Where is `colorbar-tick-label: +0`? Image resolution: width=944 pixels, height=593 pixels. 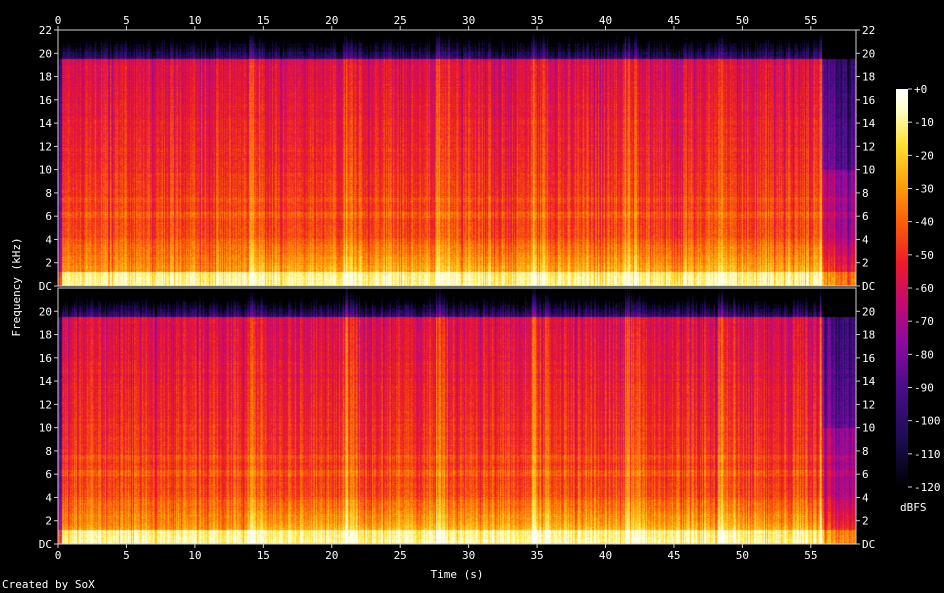
colorbar-tick-label: +0 is located at coordinates (920, 89).